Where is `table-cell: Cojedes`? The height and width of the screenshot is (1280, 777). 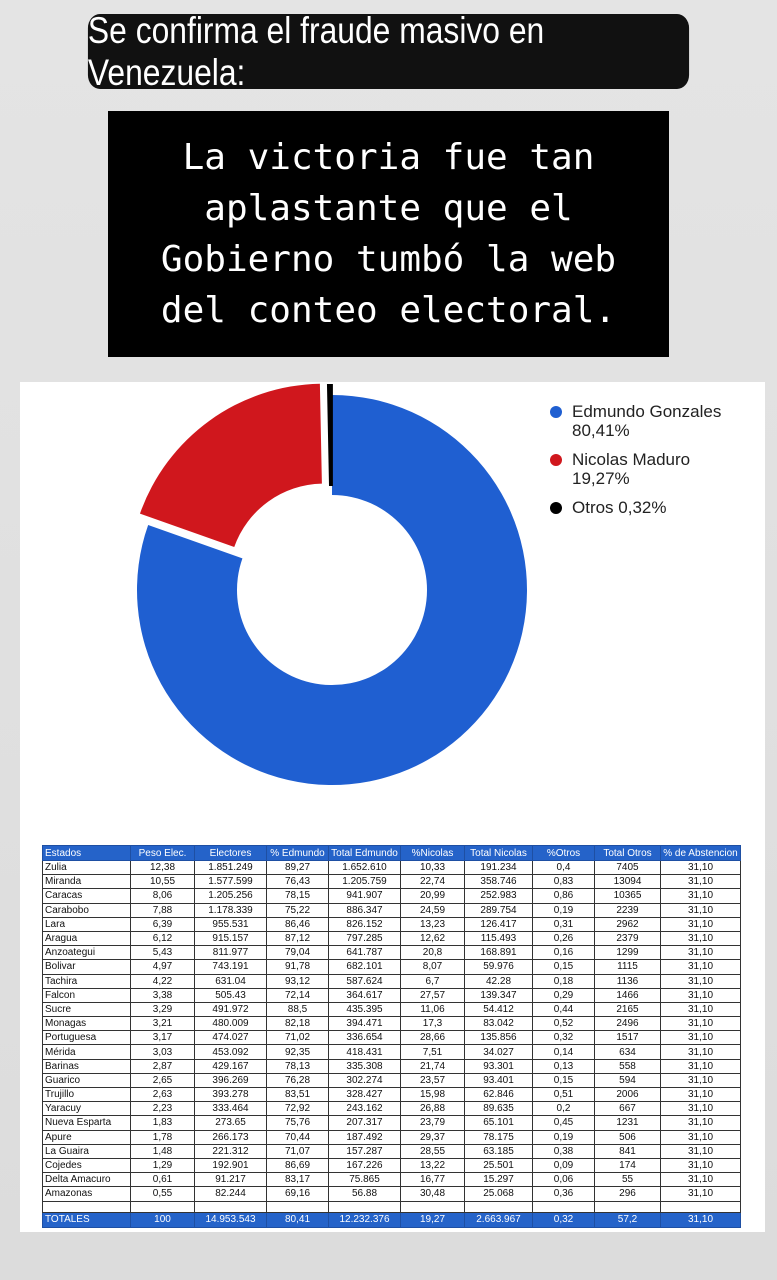 table-cell: Cojedes is located at coordinates (86, 1165).